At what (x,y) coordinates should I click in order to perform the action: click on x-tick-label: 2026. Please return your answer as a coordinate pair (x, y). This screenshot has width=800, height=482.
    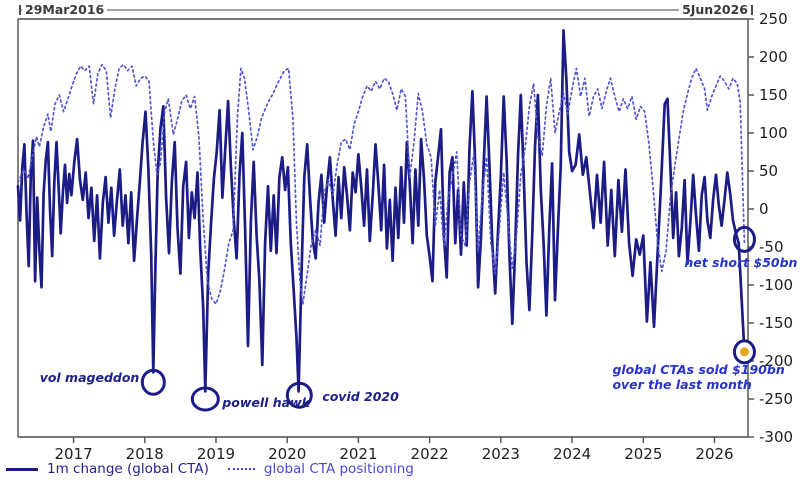
    Looking at the image, I should click on (714, 454).